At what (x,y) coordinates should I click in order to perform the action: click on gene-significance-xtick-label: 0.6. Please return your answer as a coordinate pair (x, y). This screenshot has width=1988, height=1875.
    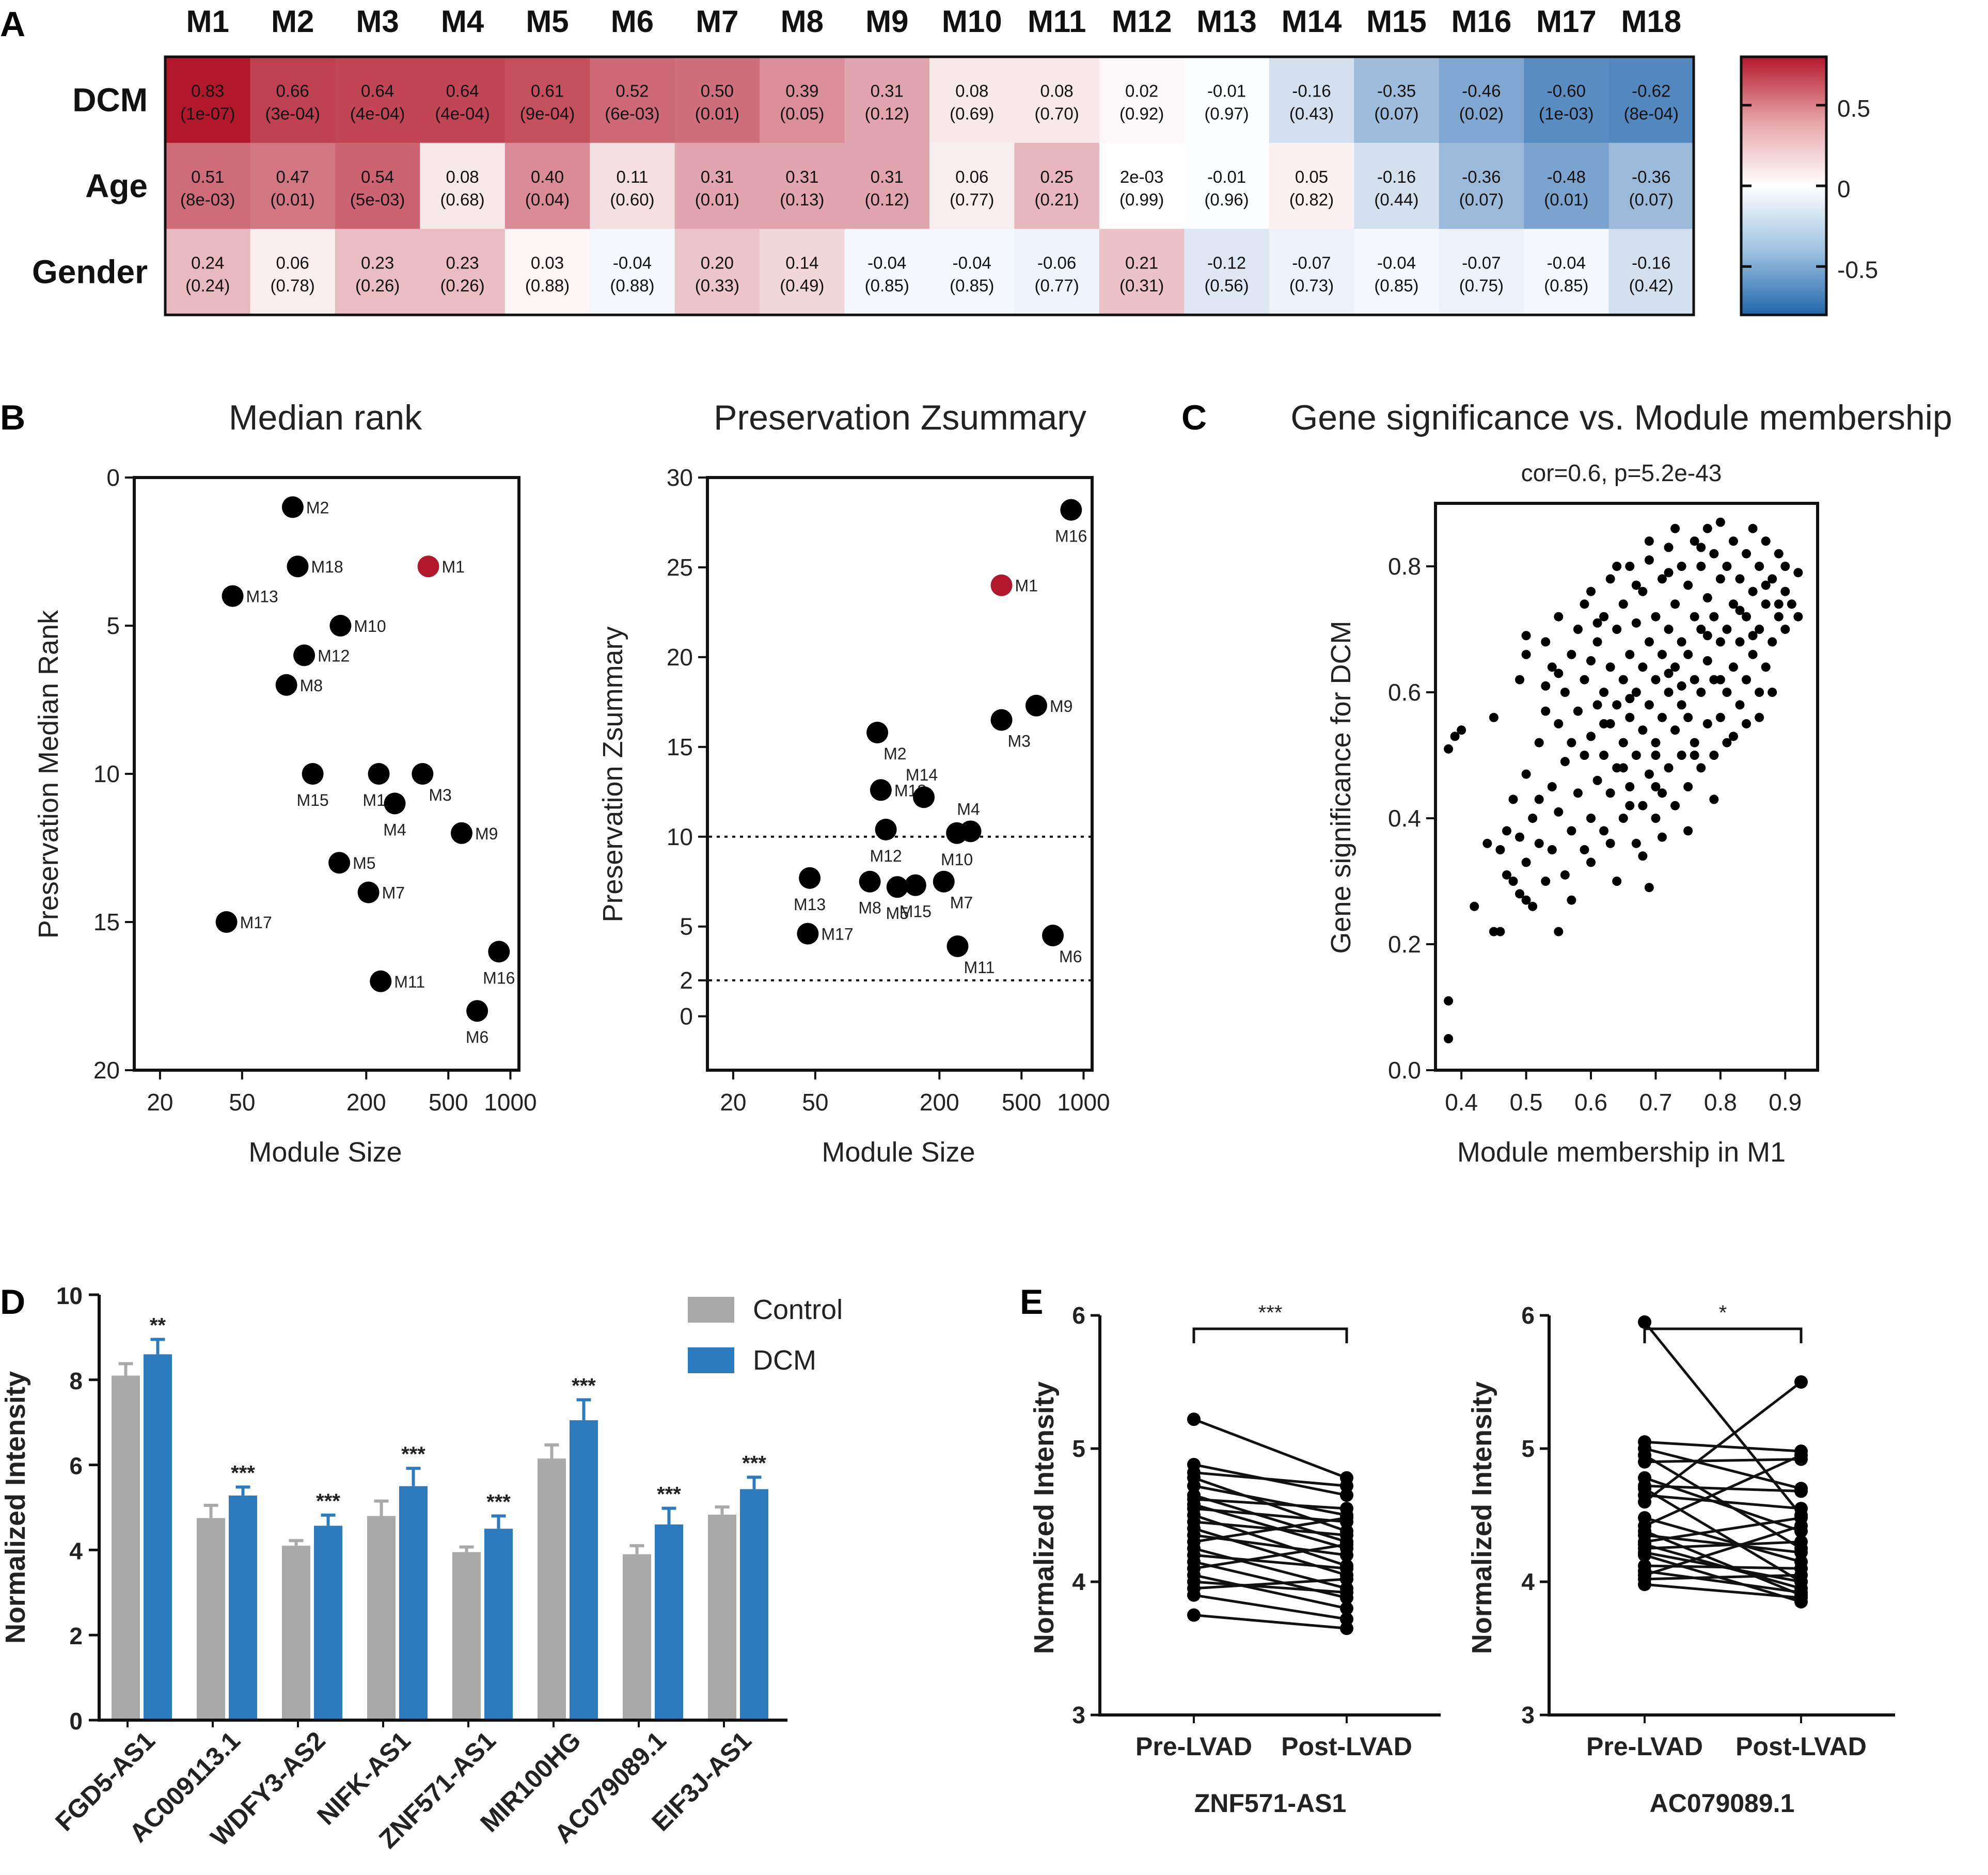
    Looking at the image, I should click on (1591, 1102).